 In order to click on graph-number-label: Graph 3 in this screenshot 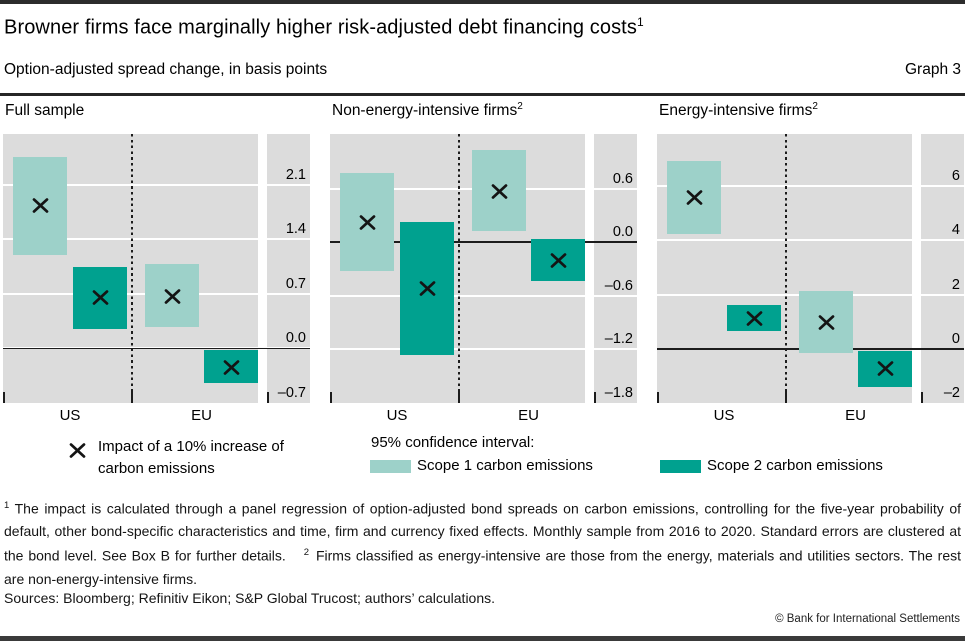, I will do `click(932, 69)`.